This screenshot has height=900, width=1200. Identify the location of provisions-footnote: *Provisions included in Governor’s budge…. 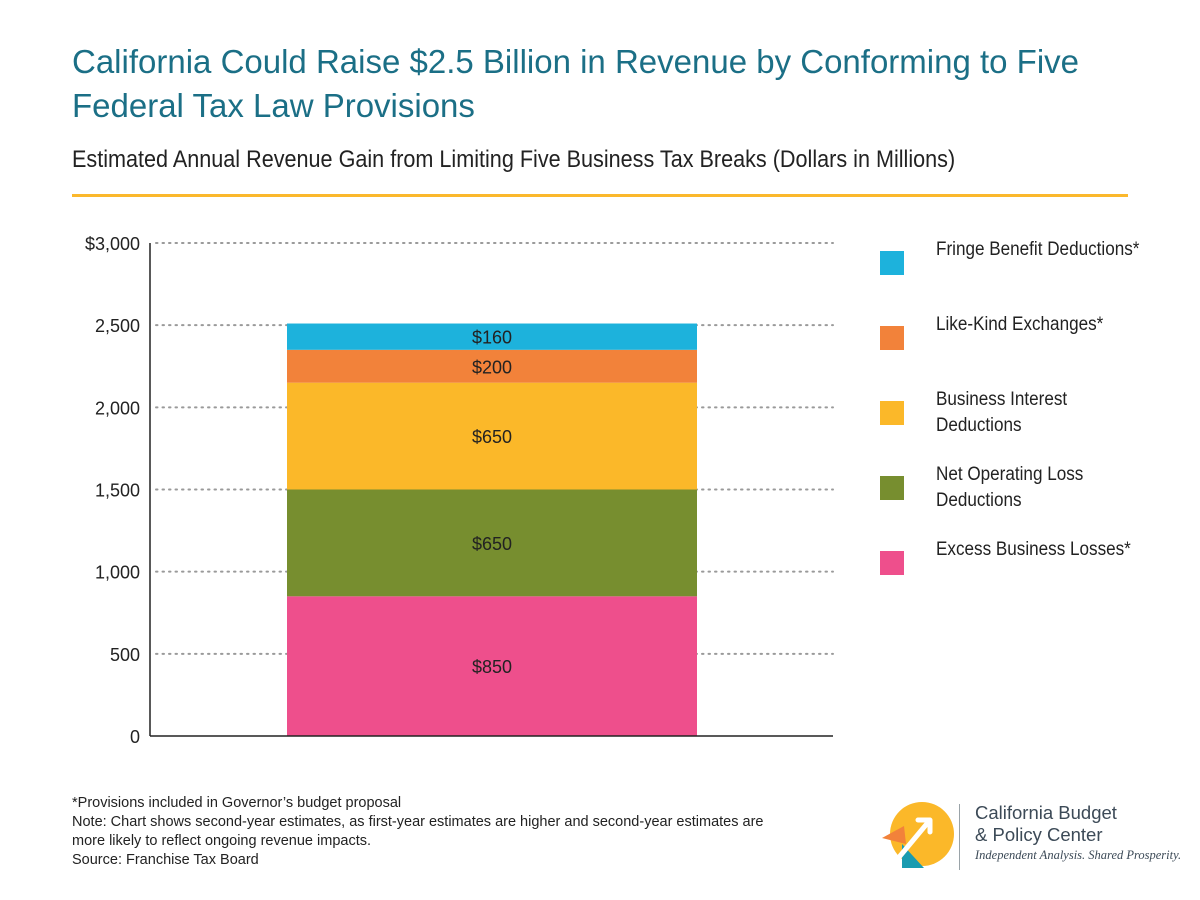
(237, 803).